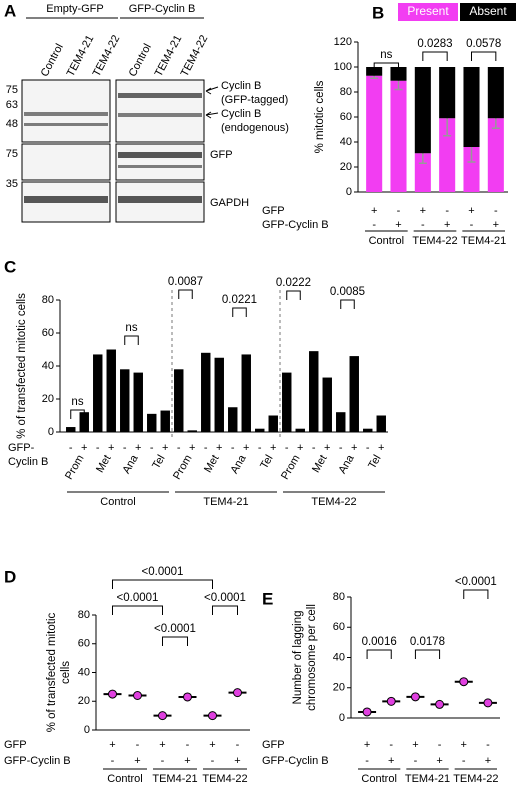 This screenshot has width=520, height=791. What do you see at coordinates (221, 155) in the screenshot?
I see `band-label: GFP` at bounding box center [221, 155].